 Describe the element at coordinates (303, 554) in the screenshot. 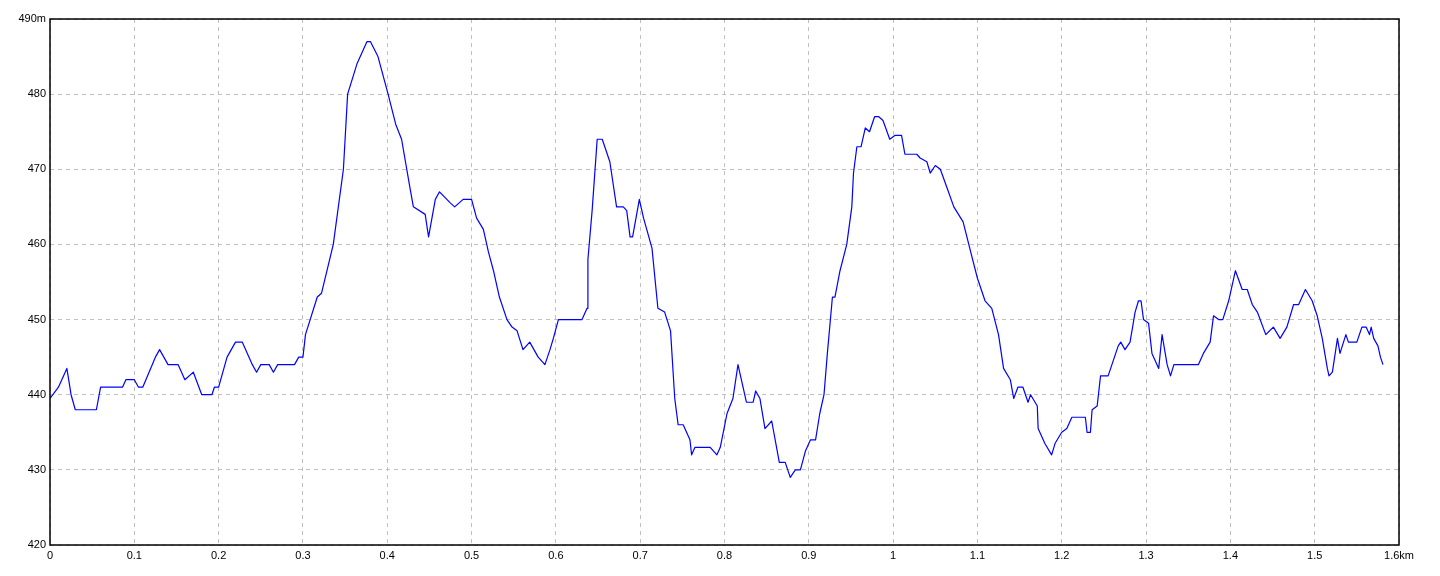

I see `x-tick-label: 0.3` at that location.